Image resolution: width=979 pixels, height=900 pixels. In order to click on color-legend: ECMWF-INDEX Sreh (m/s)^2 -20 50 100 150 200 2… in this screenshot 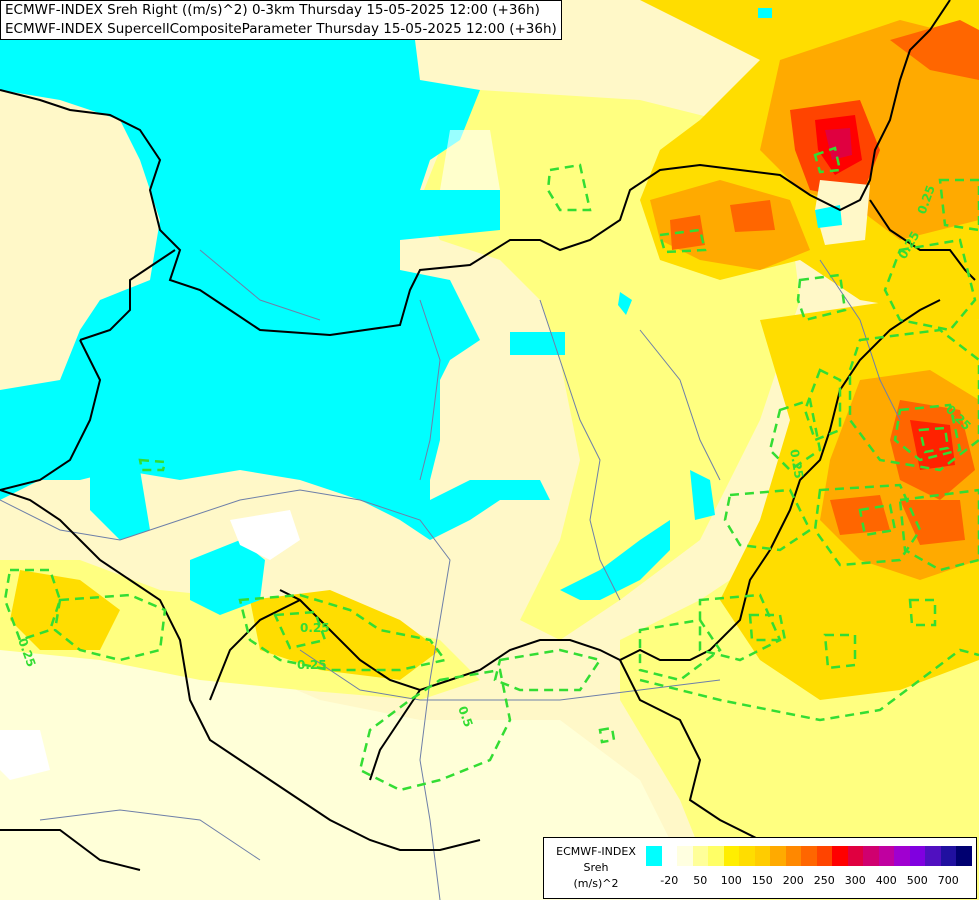, I will do `click(760, 868)`.